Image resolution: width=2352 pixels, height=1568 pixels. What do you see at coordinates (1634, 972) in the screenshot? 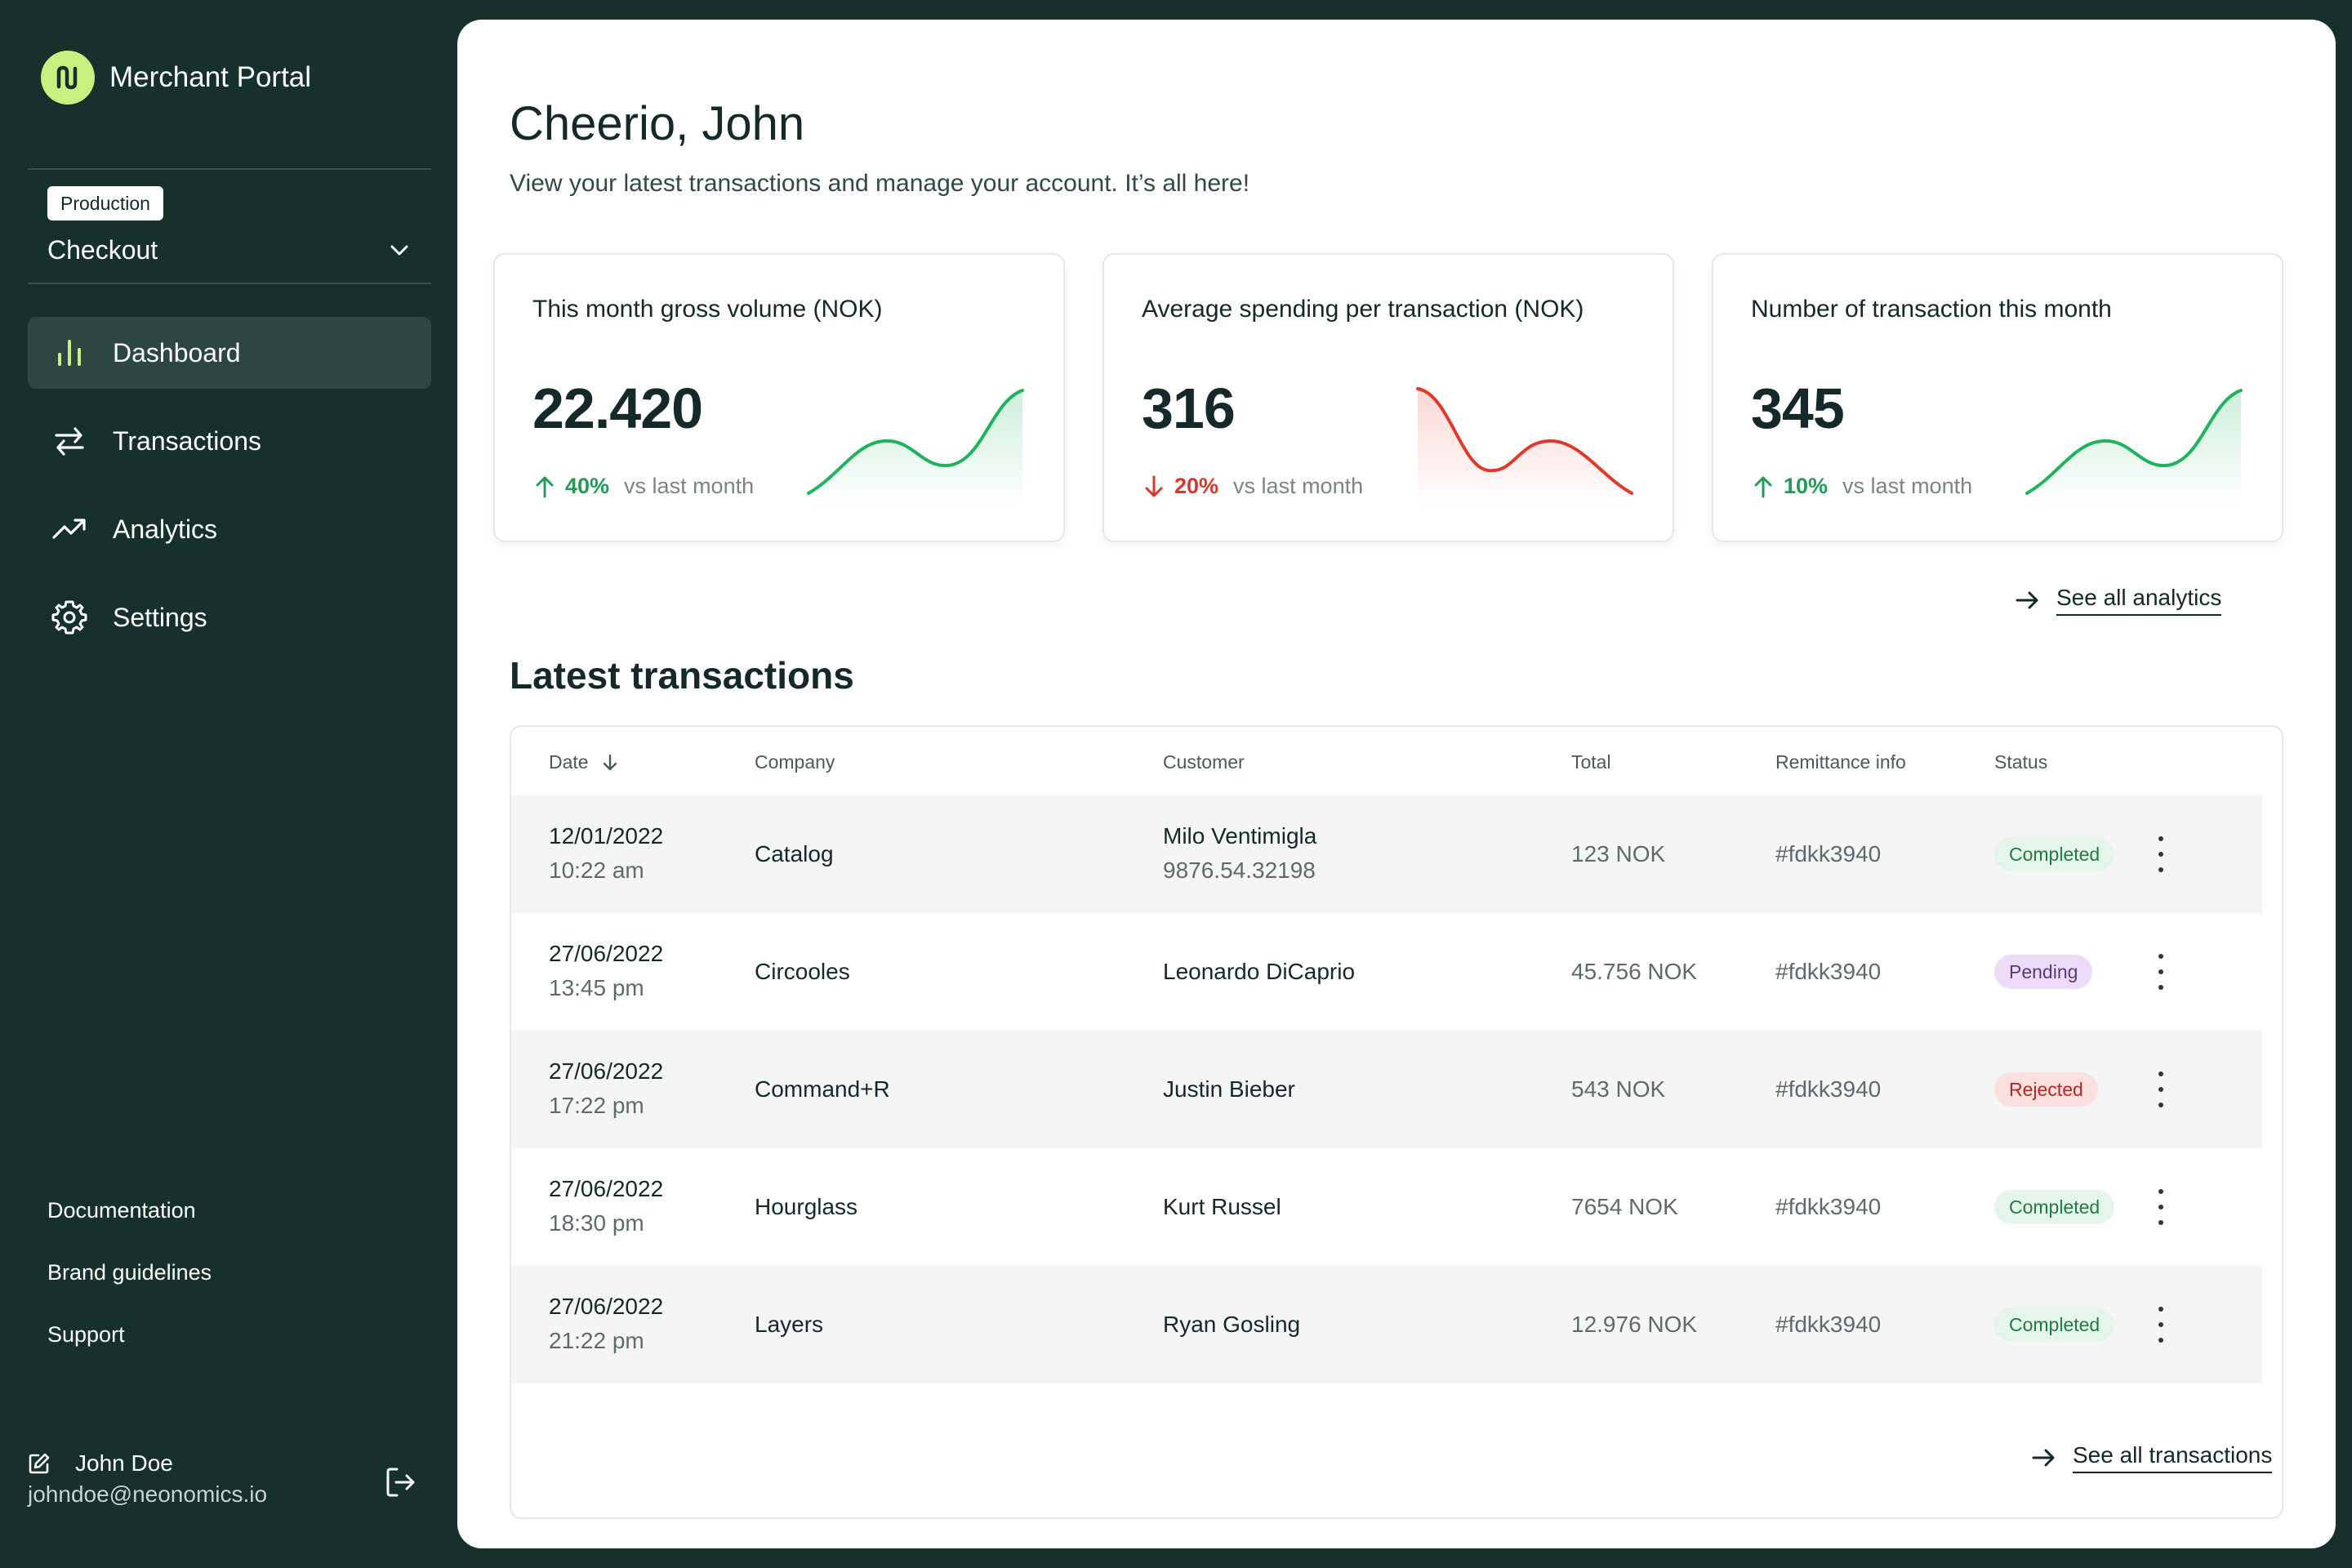
I see `row-total: 45.756 NOK` at bounding box center [1634, 972].